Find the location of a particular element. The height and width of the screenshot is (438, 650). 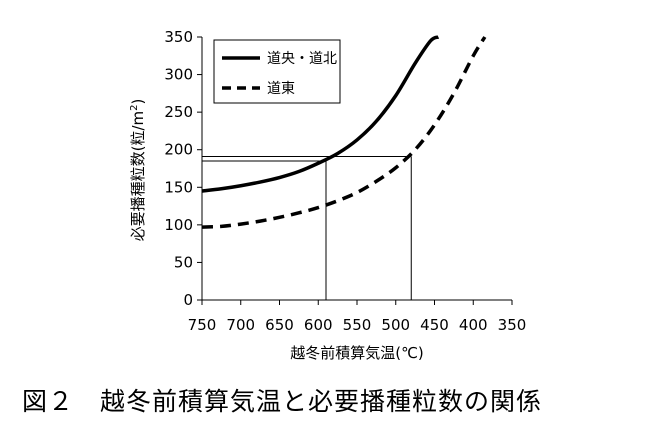

y-tick-label: 200 is located at coordinates (178, 150).